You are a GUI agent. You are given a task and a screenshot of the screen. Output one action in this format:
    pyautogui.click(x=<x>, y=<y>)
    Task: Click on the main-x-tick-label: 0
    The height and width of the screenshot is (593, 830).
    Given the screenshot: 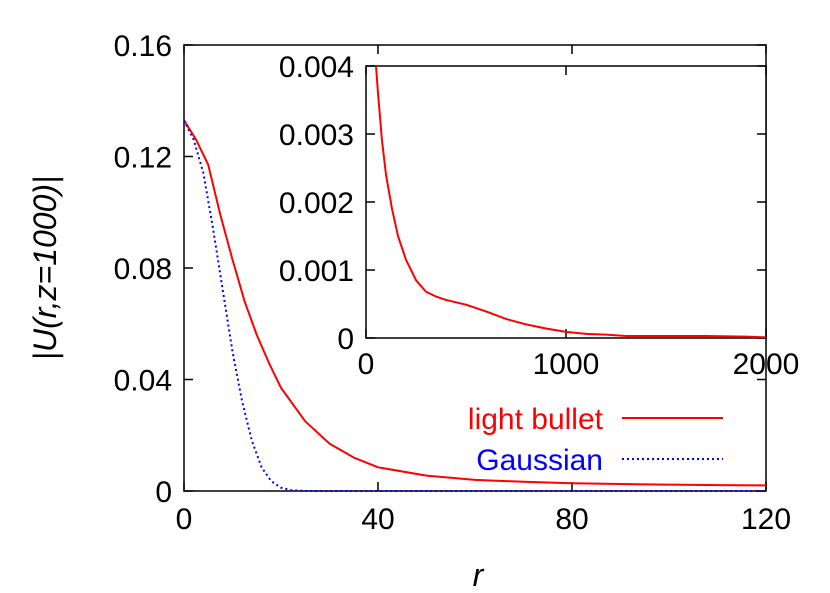 What is the action you would take?
    pyautogui.click(x=184, y=519)
    